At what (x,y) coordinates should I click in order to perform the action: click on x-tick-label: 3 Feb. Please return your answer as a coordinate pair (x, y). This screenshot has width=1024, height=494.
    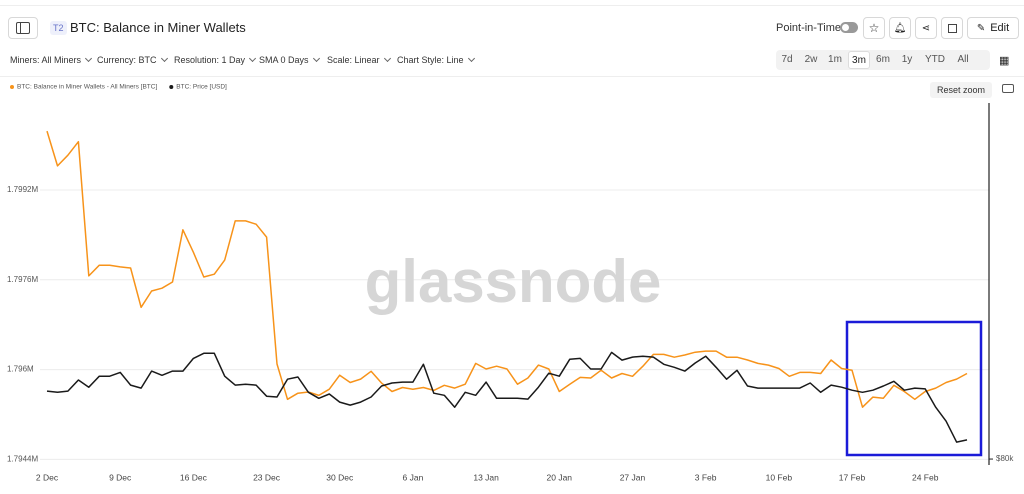
    Looking at the image, I should click on (706, 477).